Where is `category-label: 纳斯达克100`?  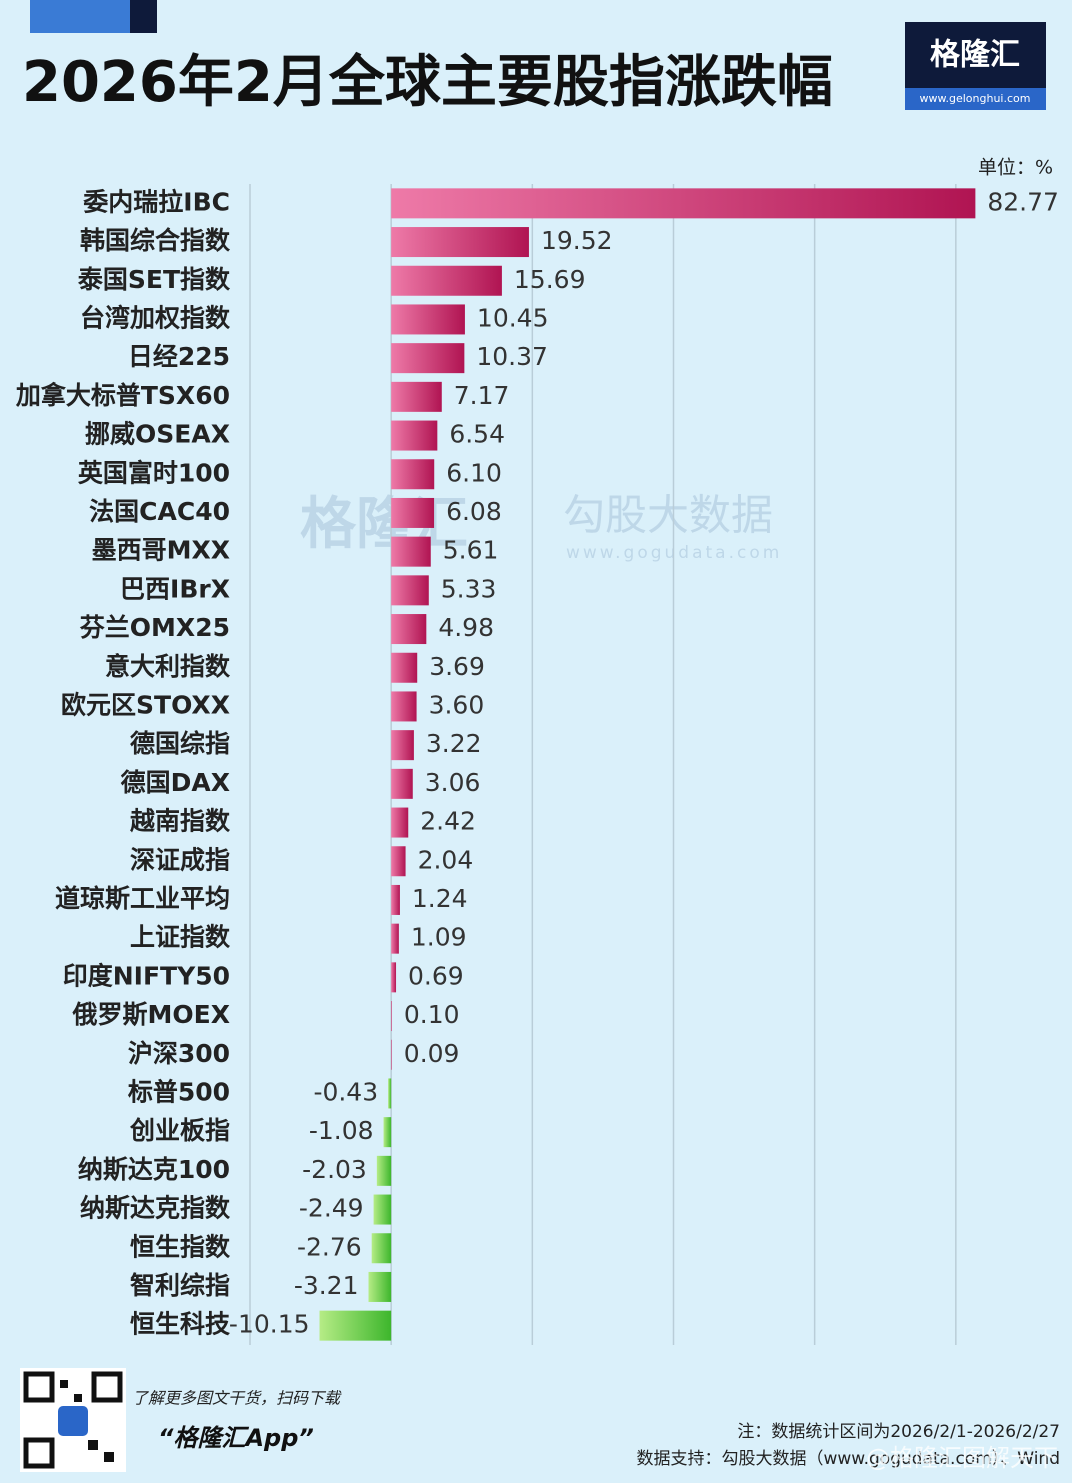 category-label: 纳斯达克100 is located at coordinates (154, 1169).